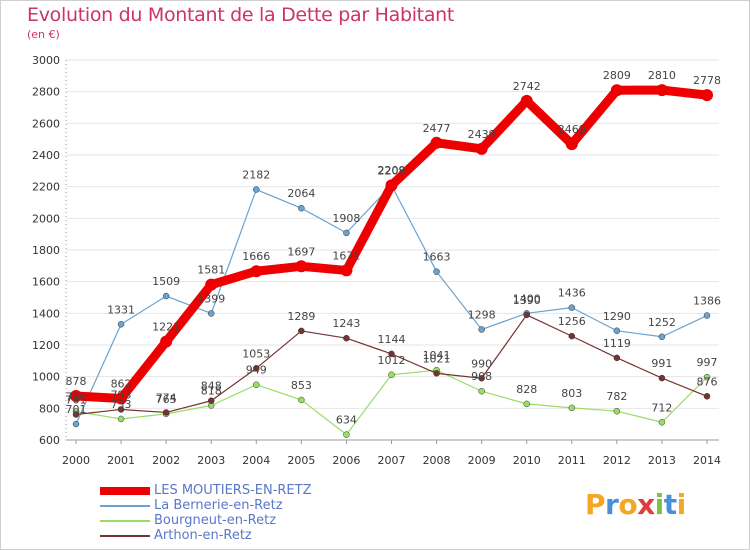  What do you see at coordinates (43, 34) in the screenshot?
I see `chart-subtitle: (en €)` at bounding box center [43, 34].